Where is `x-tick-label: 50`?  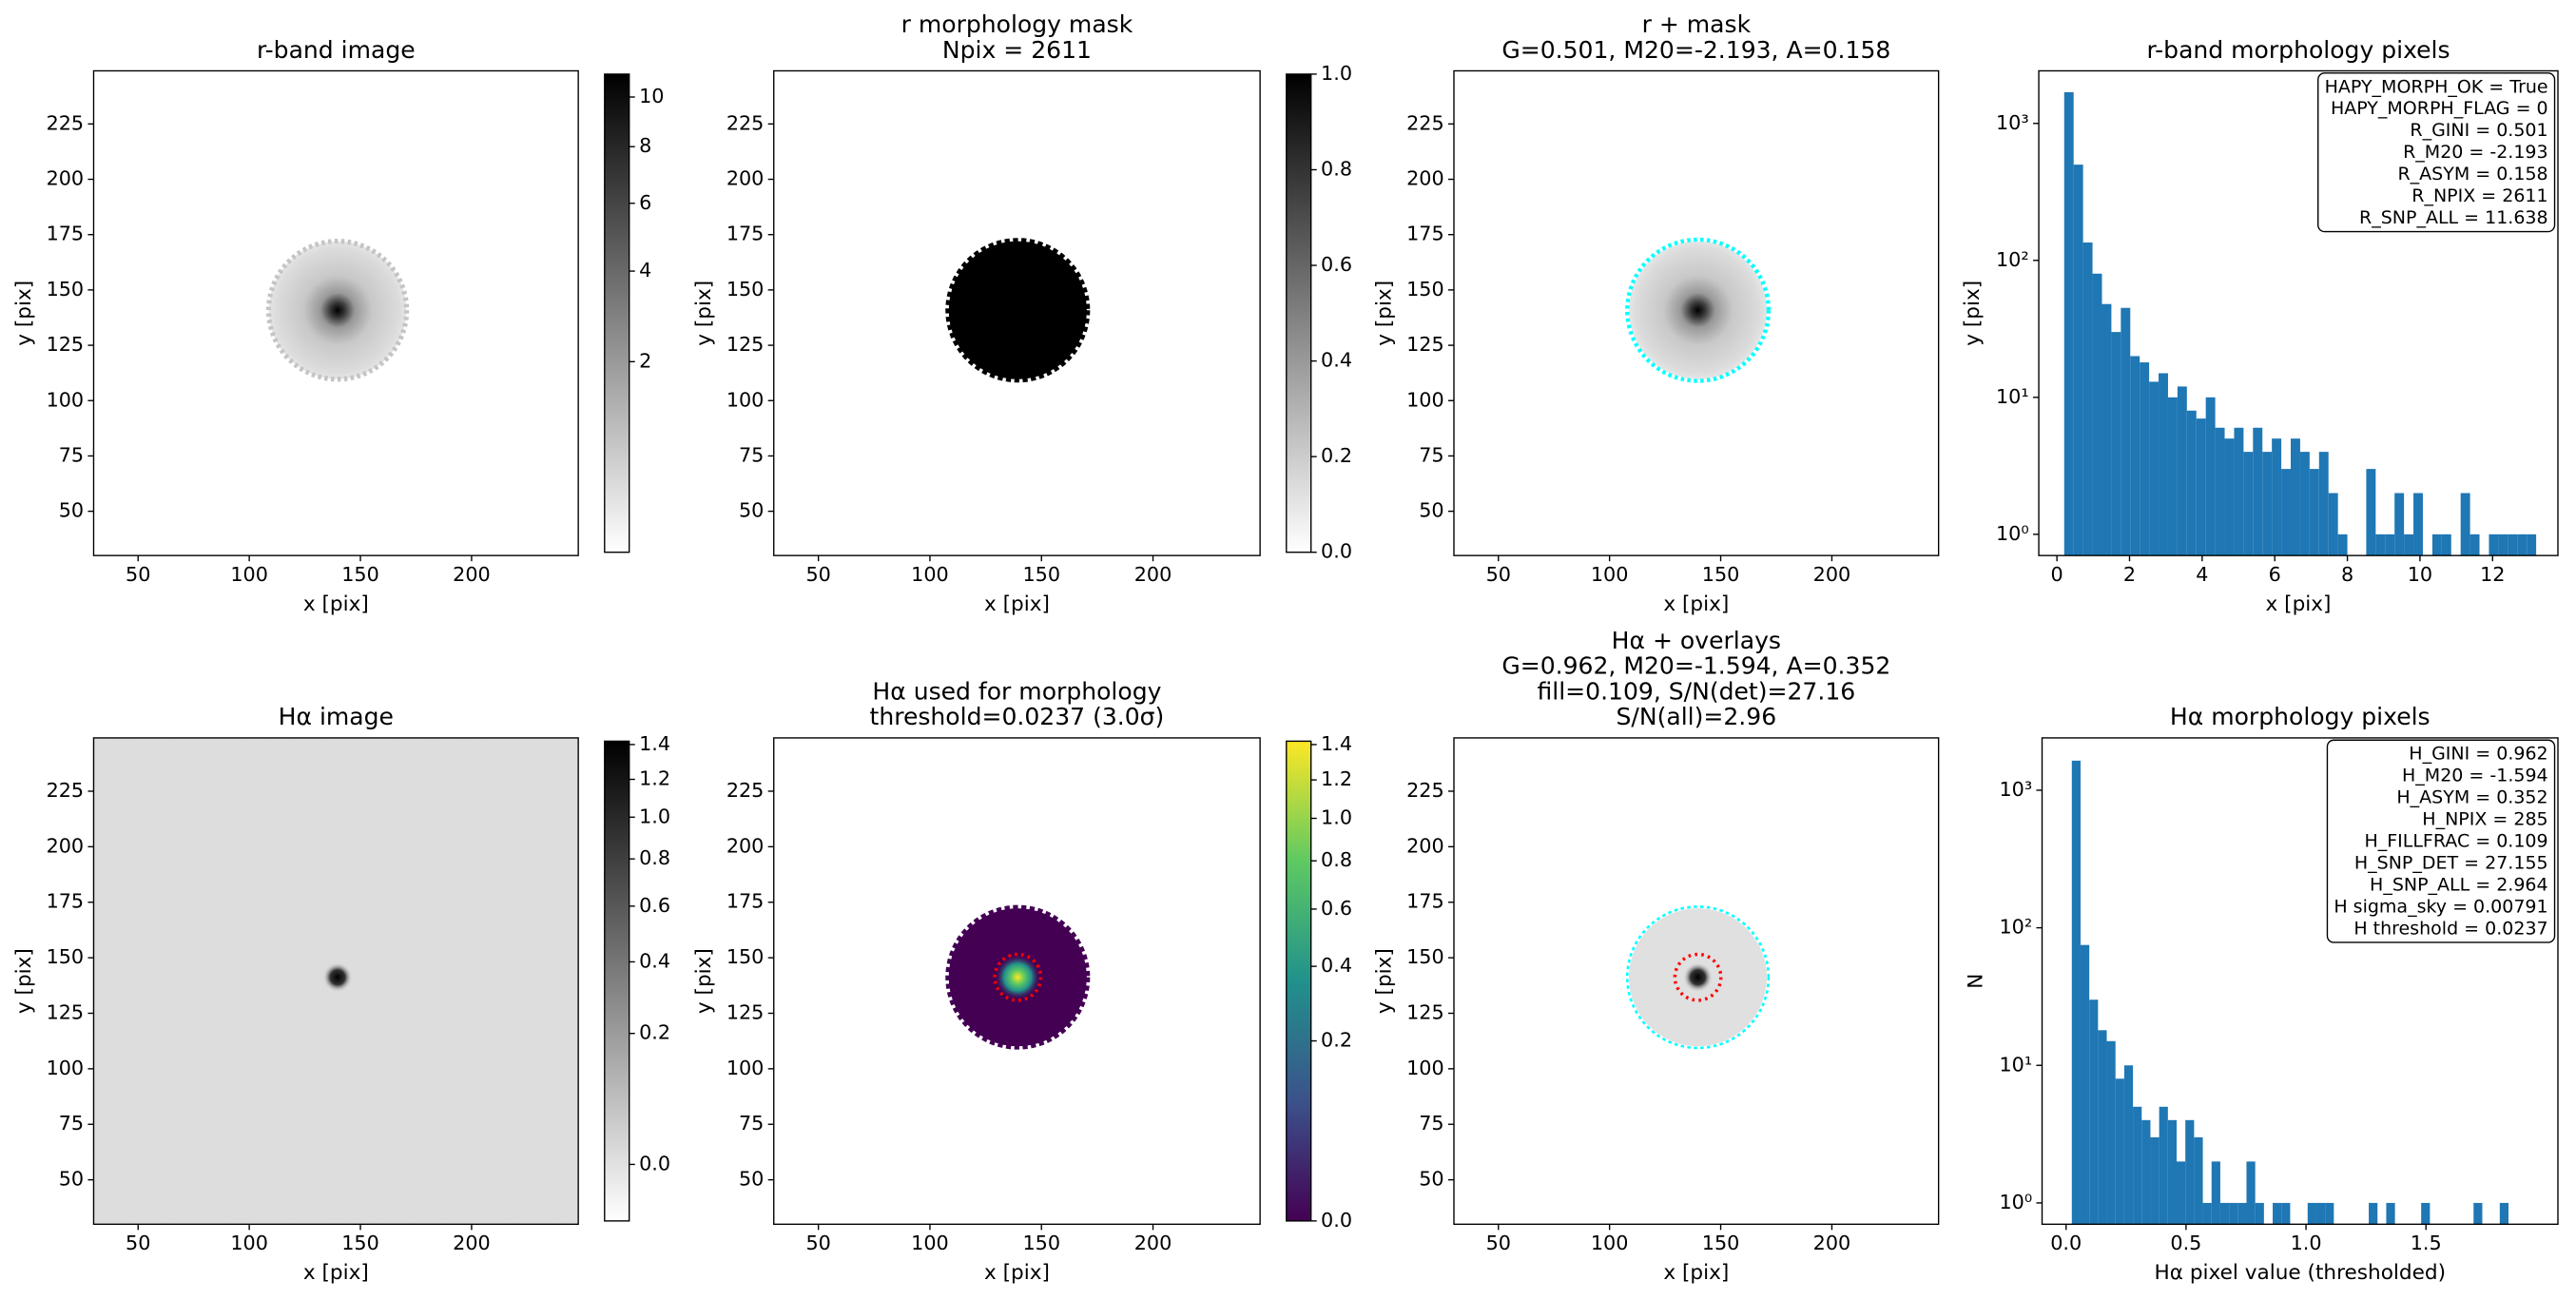
x-tick-label: 50 is located at coordinates (817, 1243).